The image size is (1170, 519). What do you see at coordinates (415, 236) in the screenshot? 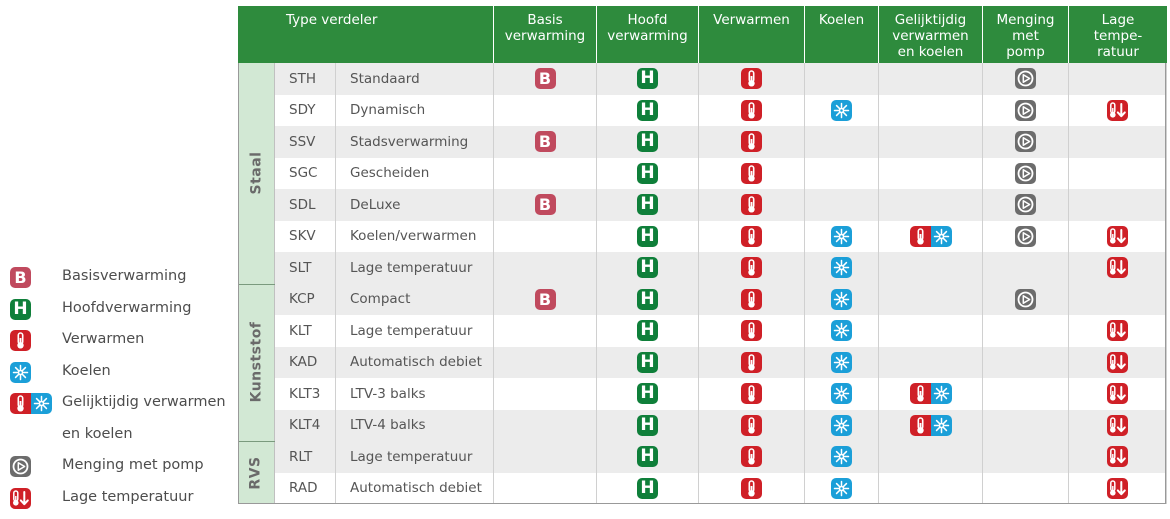
I see `name-cell: Koelen/verwarmen` at bounding box center [415, 236].